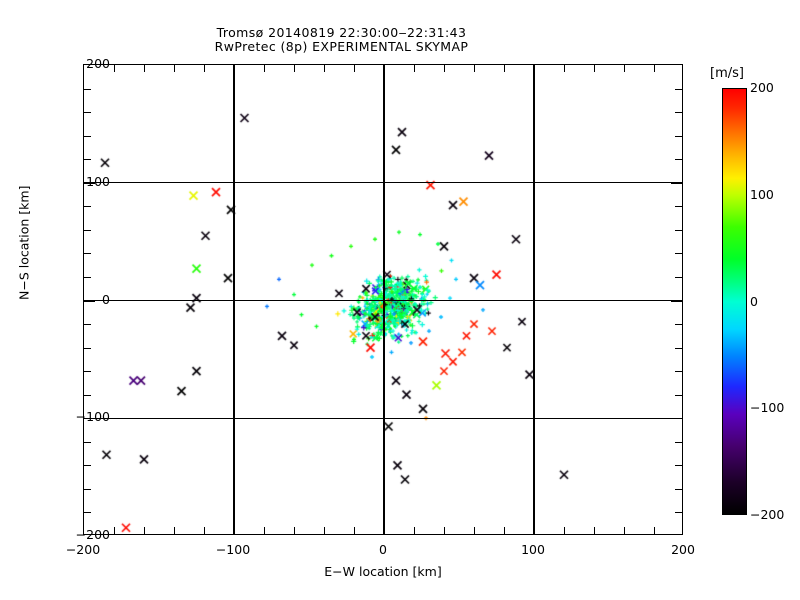 This screenshot has width=800, height=600. What do you see at coordinates (92, 417) in the screenshot?
I see `y-axis-tick-label: −100` at bounding box center [92, 417].